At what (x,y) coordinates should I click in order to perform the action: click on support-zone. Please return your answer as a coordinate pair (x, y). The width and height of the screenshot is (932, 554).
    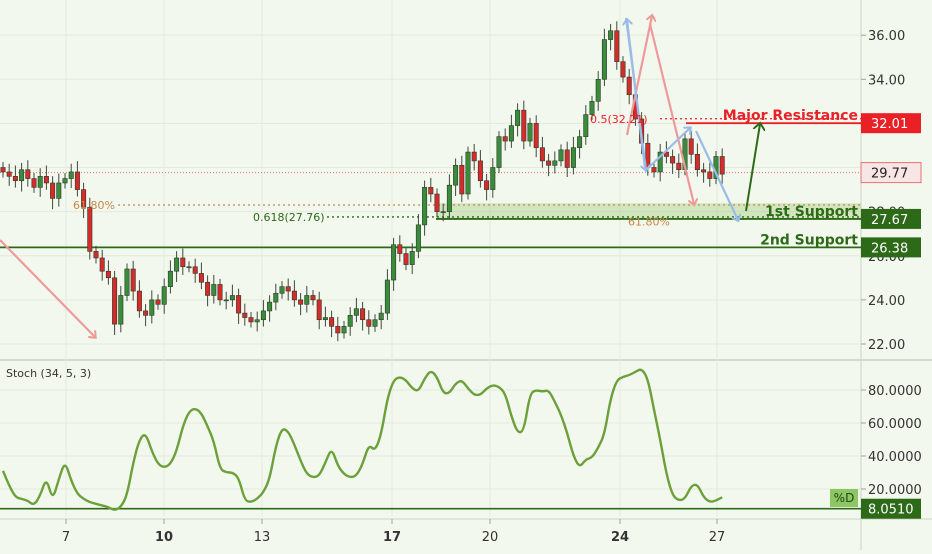
    Looking at the image, I should click on (648, 211).